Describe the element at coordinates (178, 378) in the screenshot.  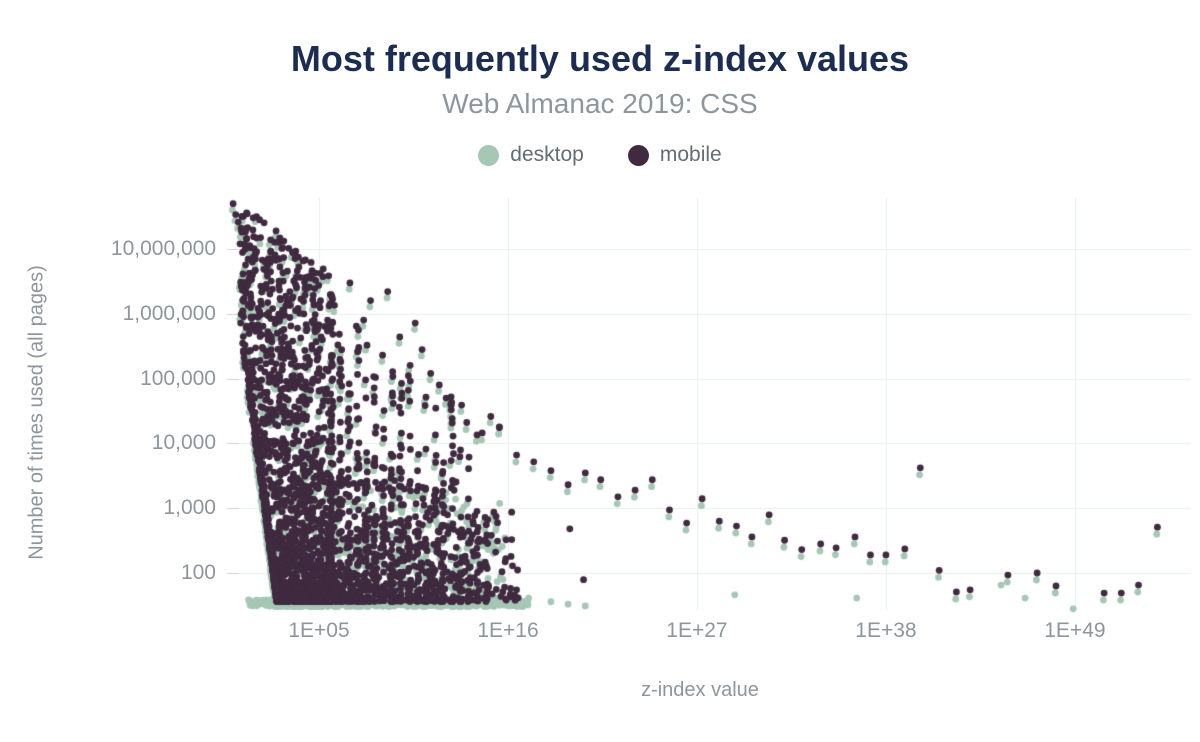
I see `y-tick-label: 100,000` at that location.